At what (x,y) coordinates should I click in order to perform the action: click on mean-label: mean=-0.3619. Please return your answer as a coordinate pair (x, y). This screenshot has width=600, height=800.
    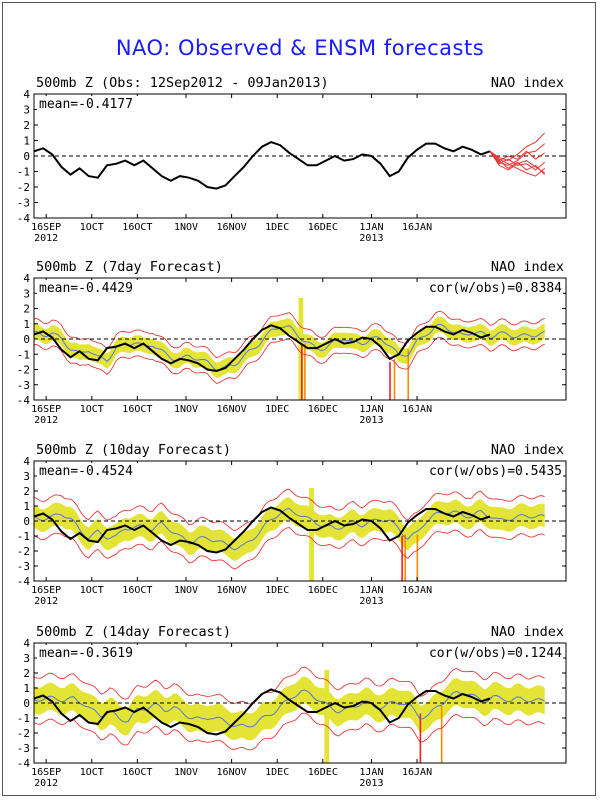
    Looking at the image, I should click on (86, 653).